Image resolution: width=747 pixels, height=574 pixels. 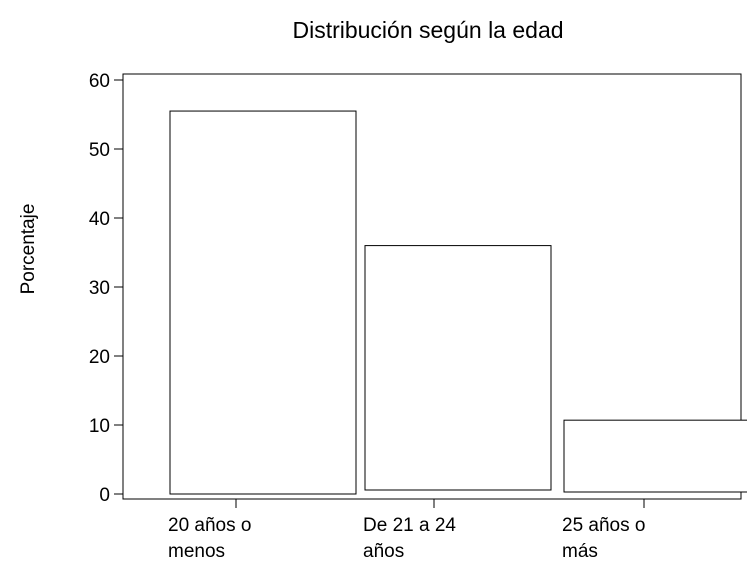 What do you see at coordinates (427, 30) in the screenshot?
I see `chart-title: Distribución según la edad` at bounding box center [427, 30].